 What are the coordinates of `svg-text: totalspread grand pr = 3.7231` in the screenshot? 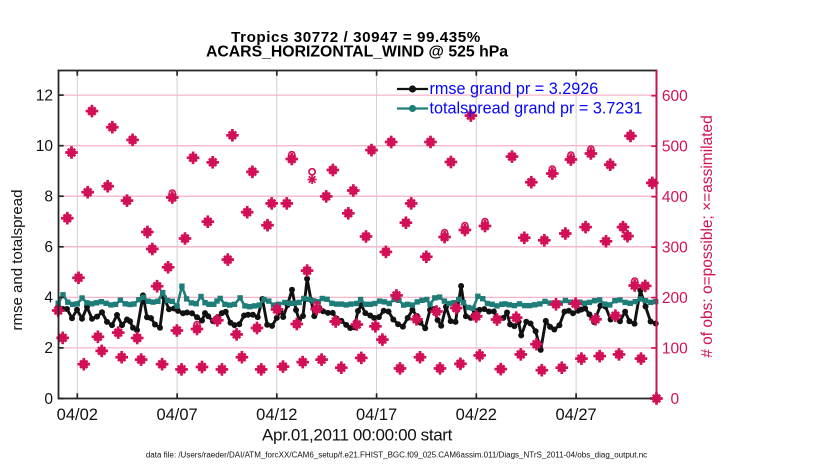 It's located at (536, 109).